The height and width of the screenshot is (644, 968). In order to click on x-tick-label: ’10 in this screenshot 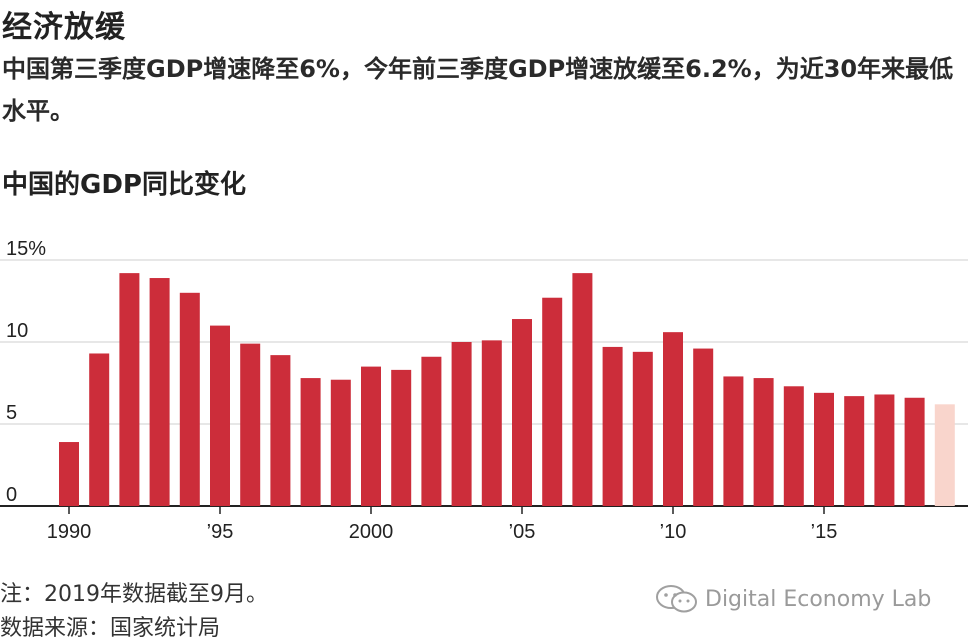, I will do `click(673, 532)`.